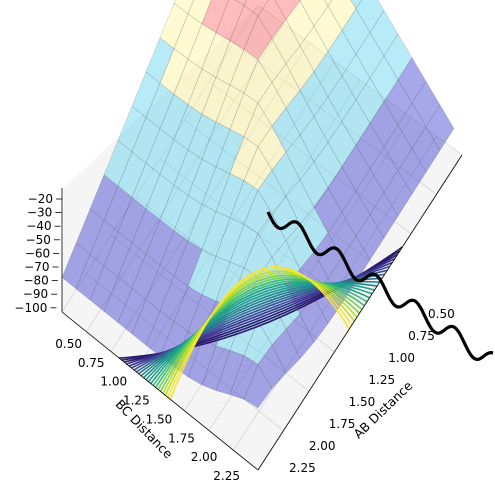 The width and height of the screenshot is (495, 494). What do you see at coordinates (421, 336) in the screenshot?
I see `x-tick-label: 0.75` at bounding box center [421, 336].